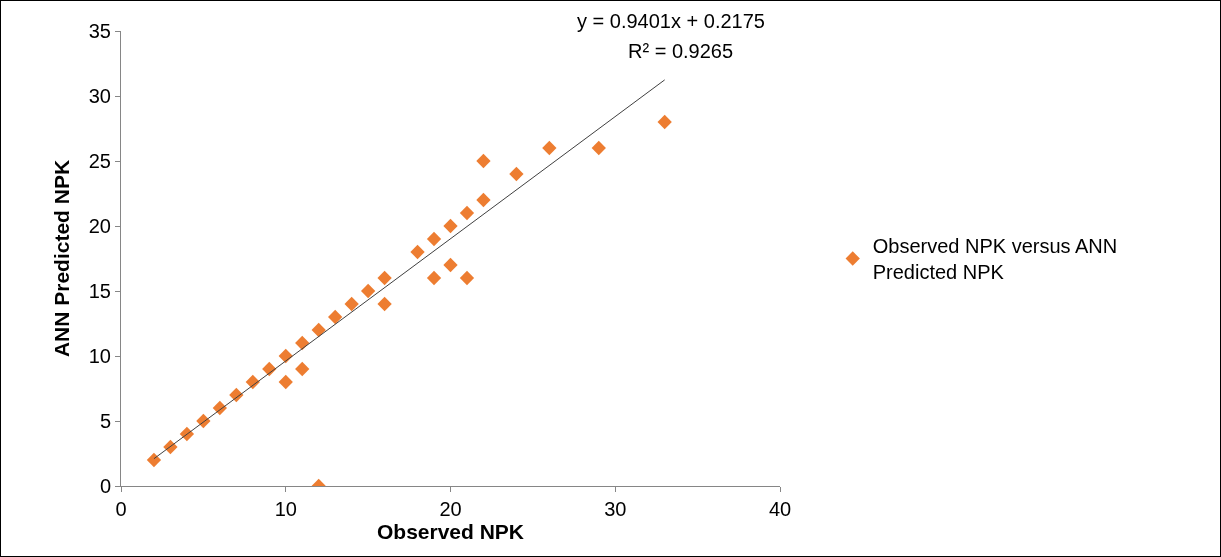 The width and height of the screenshot is (1221, 557). Describe the element at coordinates (450, 509) in the screenshot. I see `x-tick-label: 20` at that location.